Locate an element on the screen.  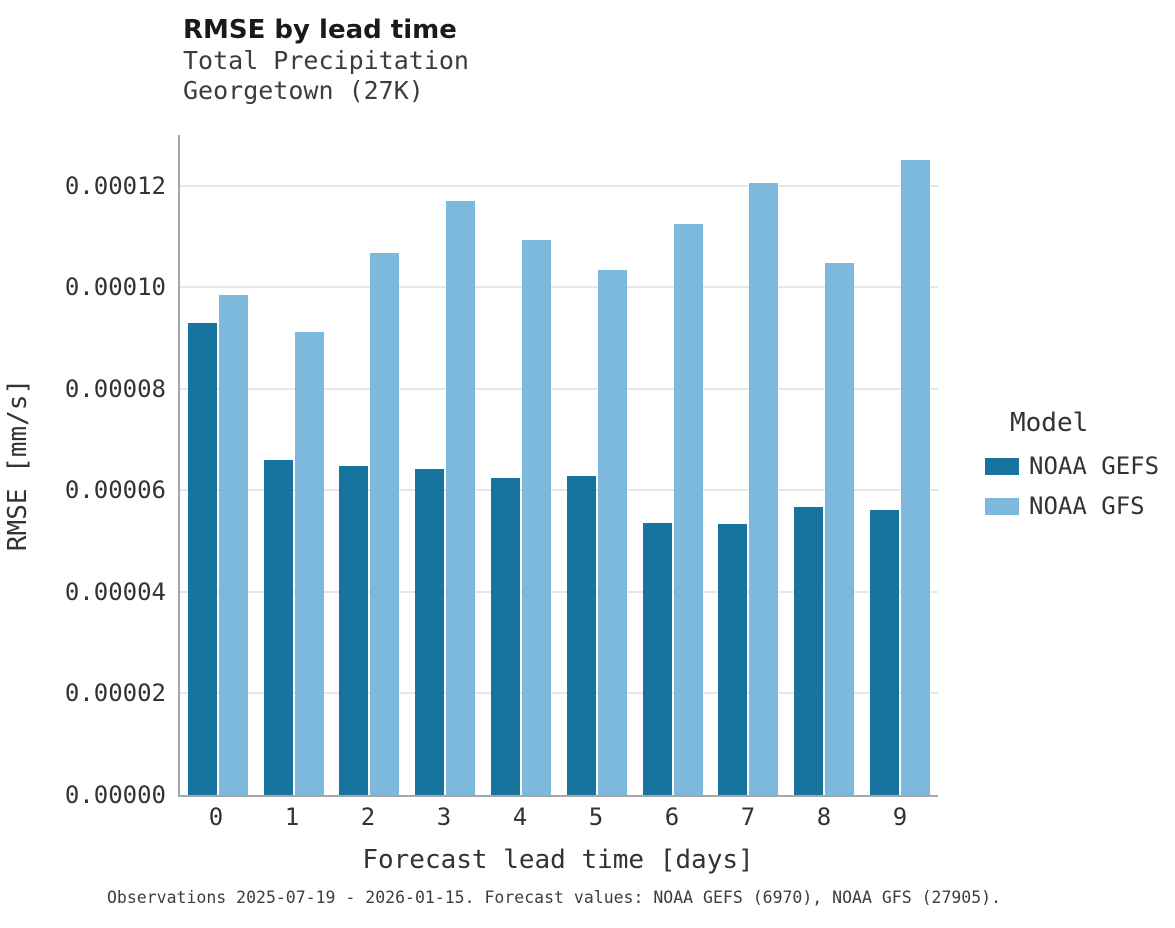
legend-entry: NOAA GFS is located at coordinates (1072, 506).